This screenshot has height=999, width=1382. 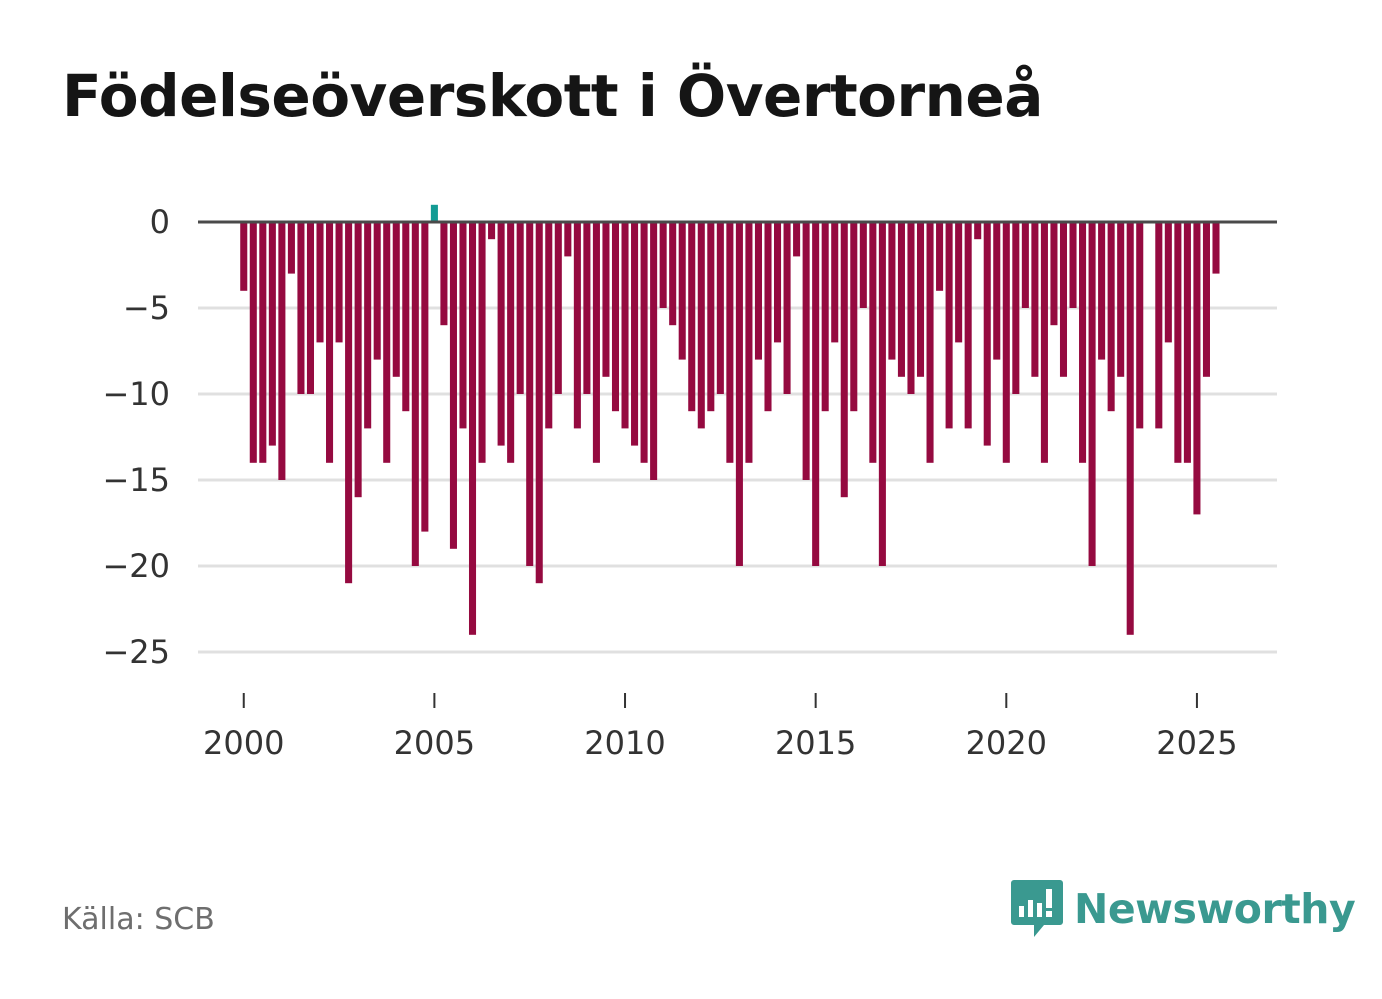 I want to click on y-axis: 0 −5 −10 −15 −20 −25, so click(x=136, y=437).